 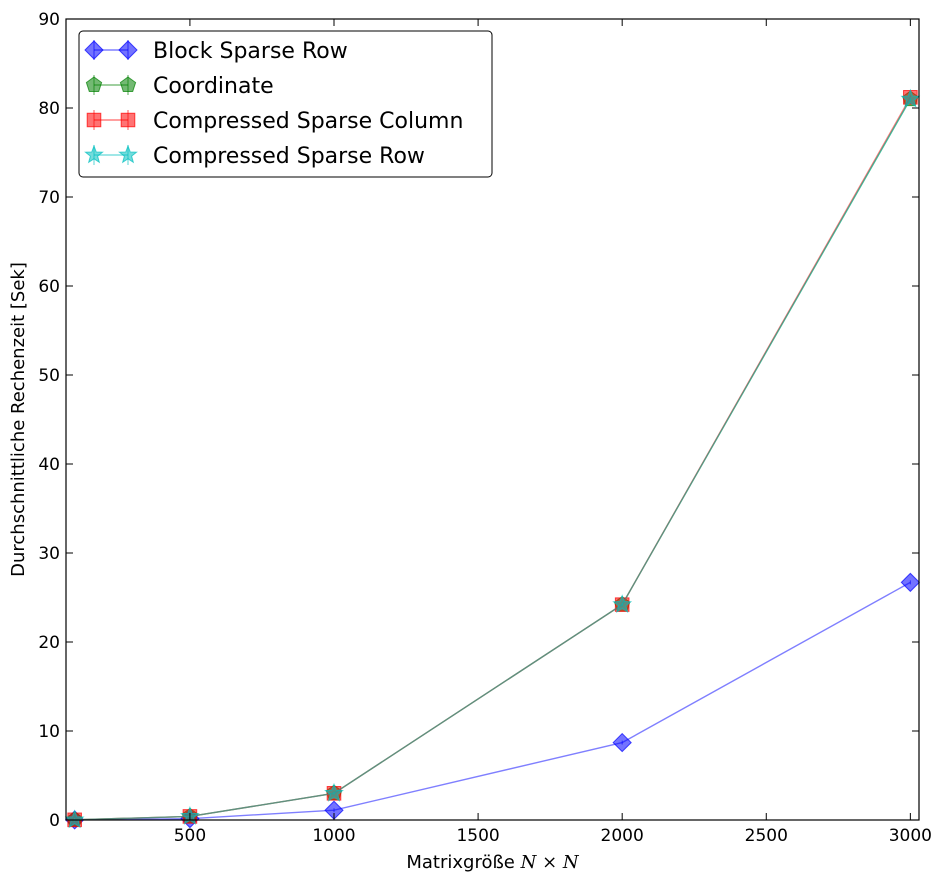 What do you see at coordinates (49, 465) in the screenshot?
I see `y-tick-label: 40` at bounding box center [49, 465].